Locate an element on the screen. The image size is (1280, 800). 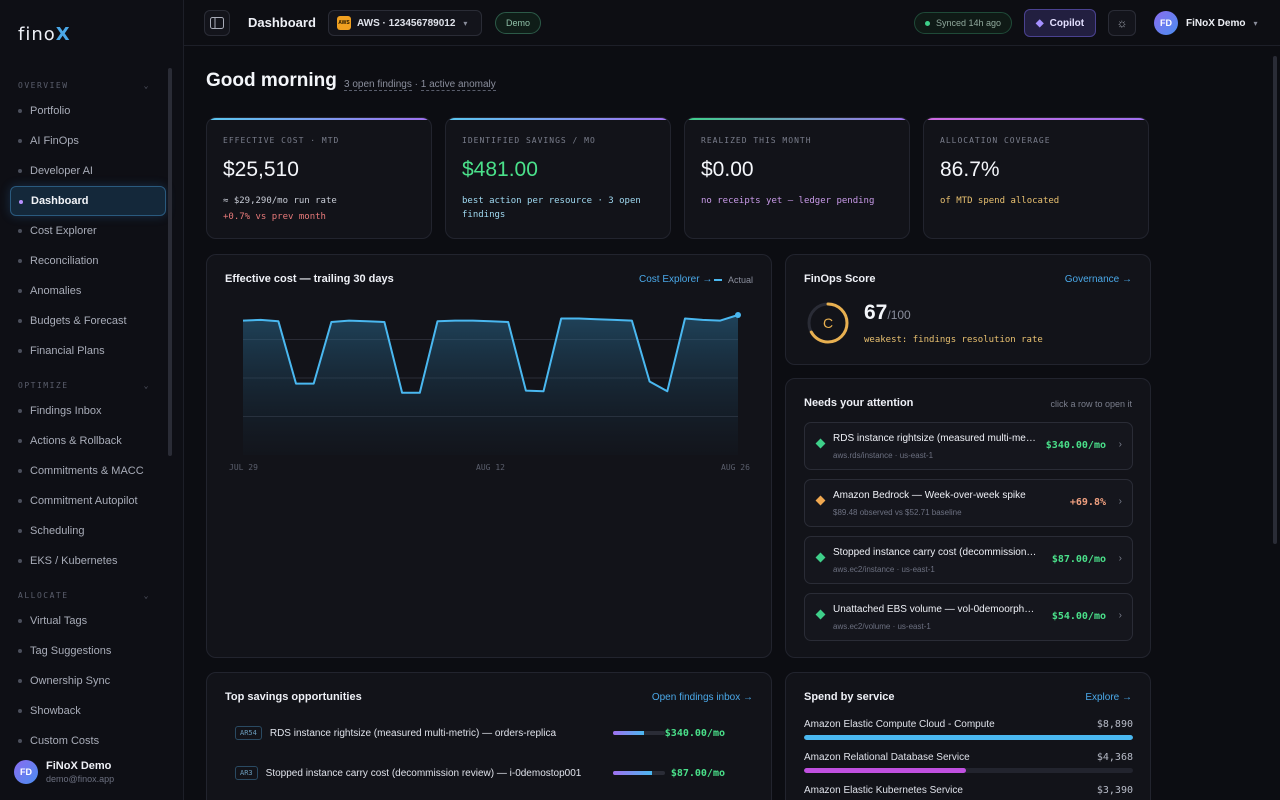
account-selector: AWS AWS · 123456789012 ▾ is located at coordinates (405, 23).